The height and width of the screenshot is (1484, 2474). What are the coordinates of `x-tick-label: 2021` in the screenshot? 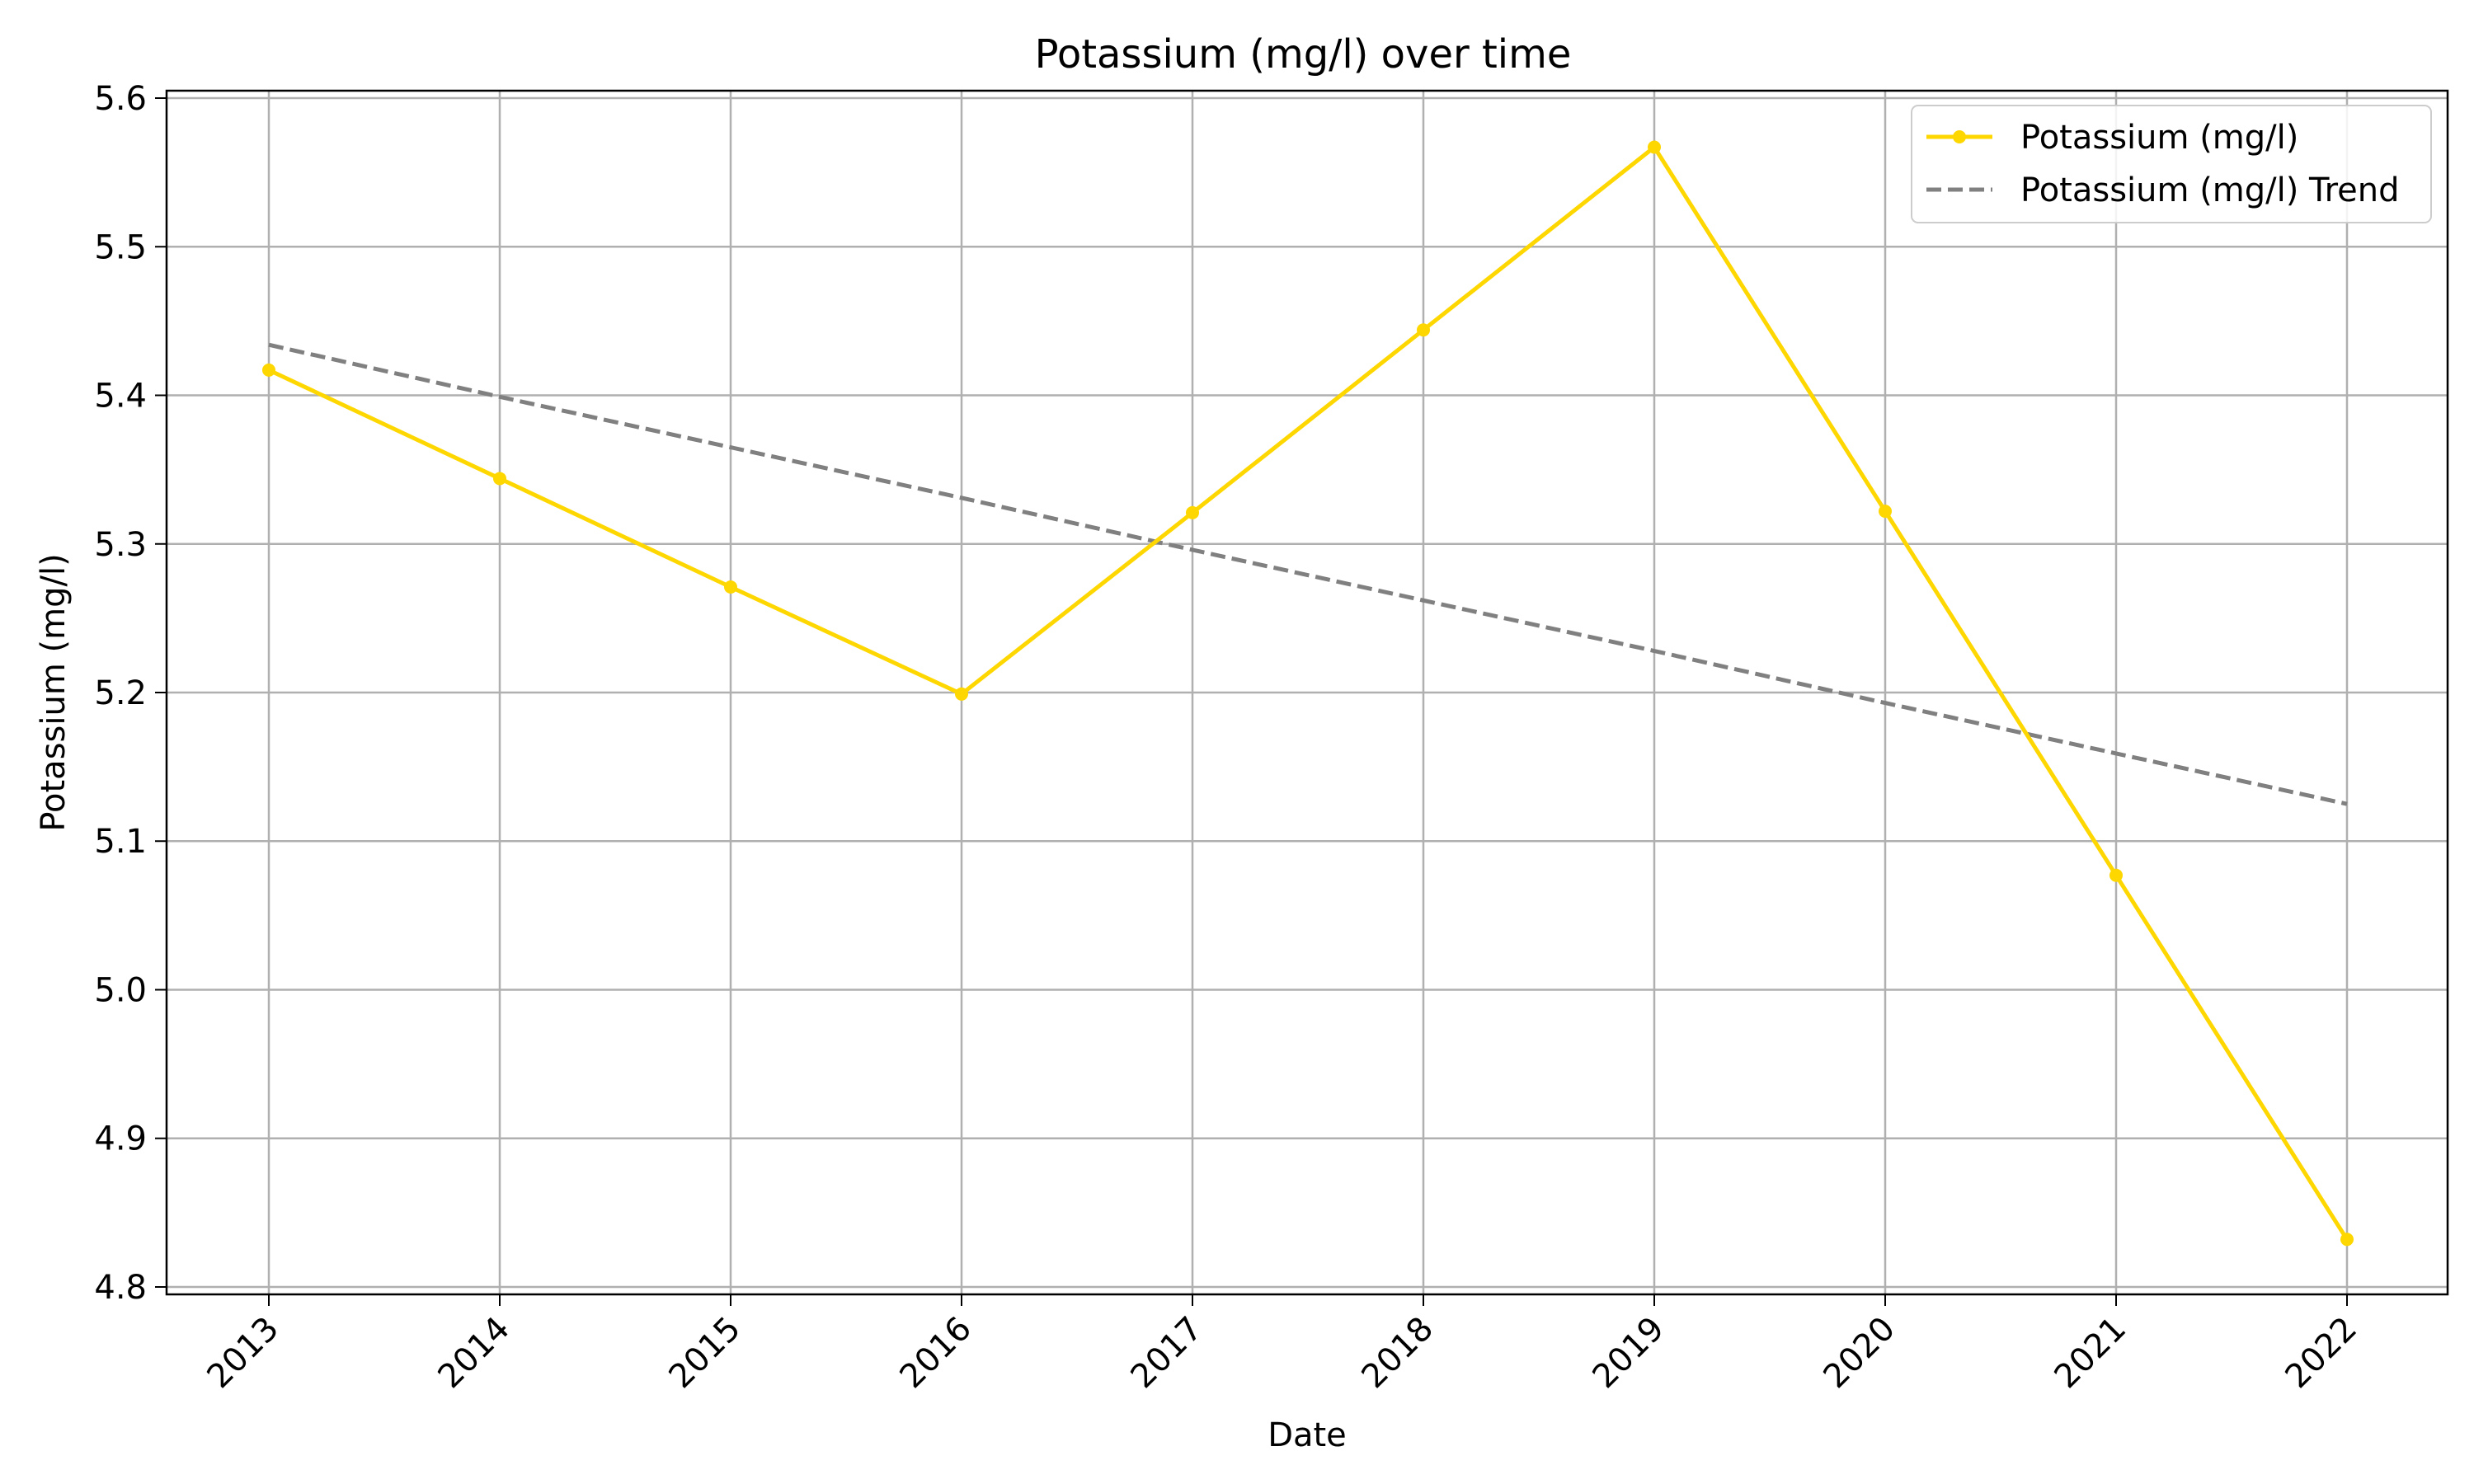 It's located at (2091, 1353).